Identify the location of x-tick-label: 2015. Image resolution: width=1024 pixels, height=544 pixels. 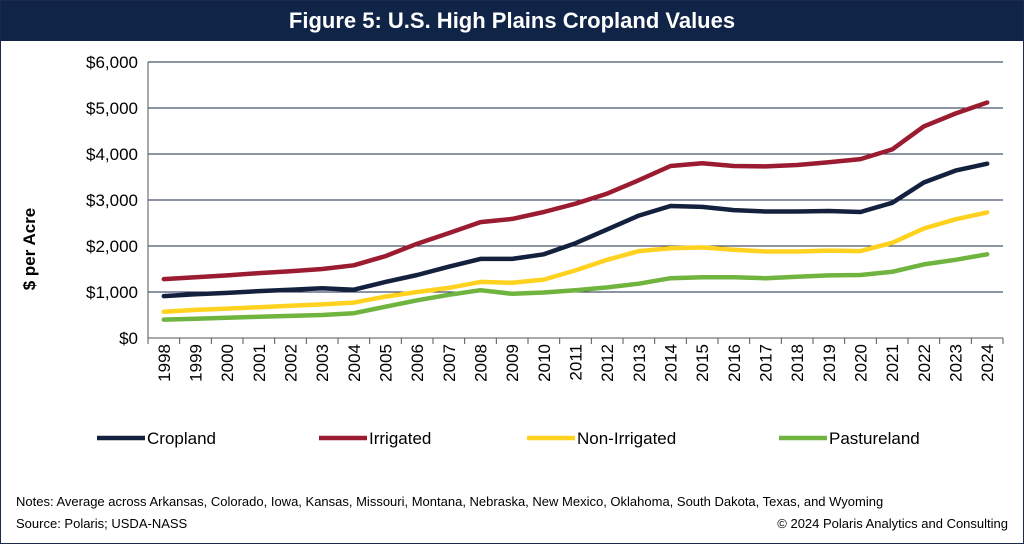
(702, 363).